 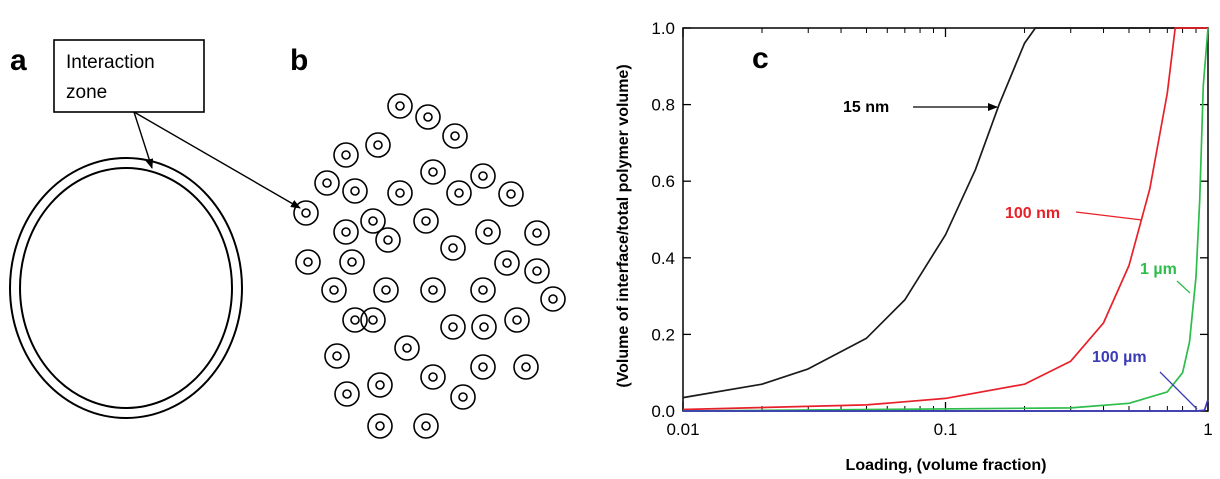 I want to click on x-axis-title: Loading, (volume fraction), so click(x=946, y=465).